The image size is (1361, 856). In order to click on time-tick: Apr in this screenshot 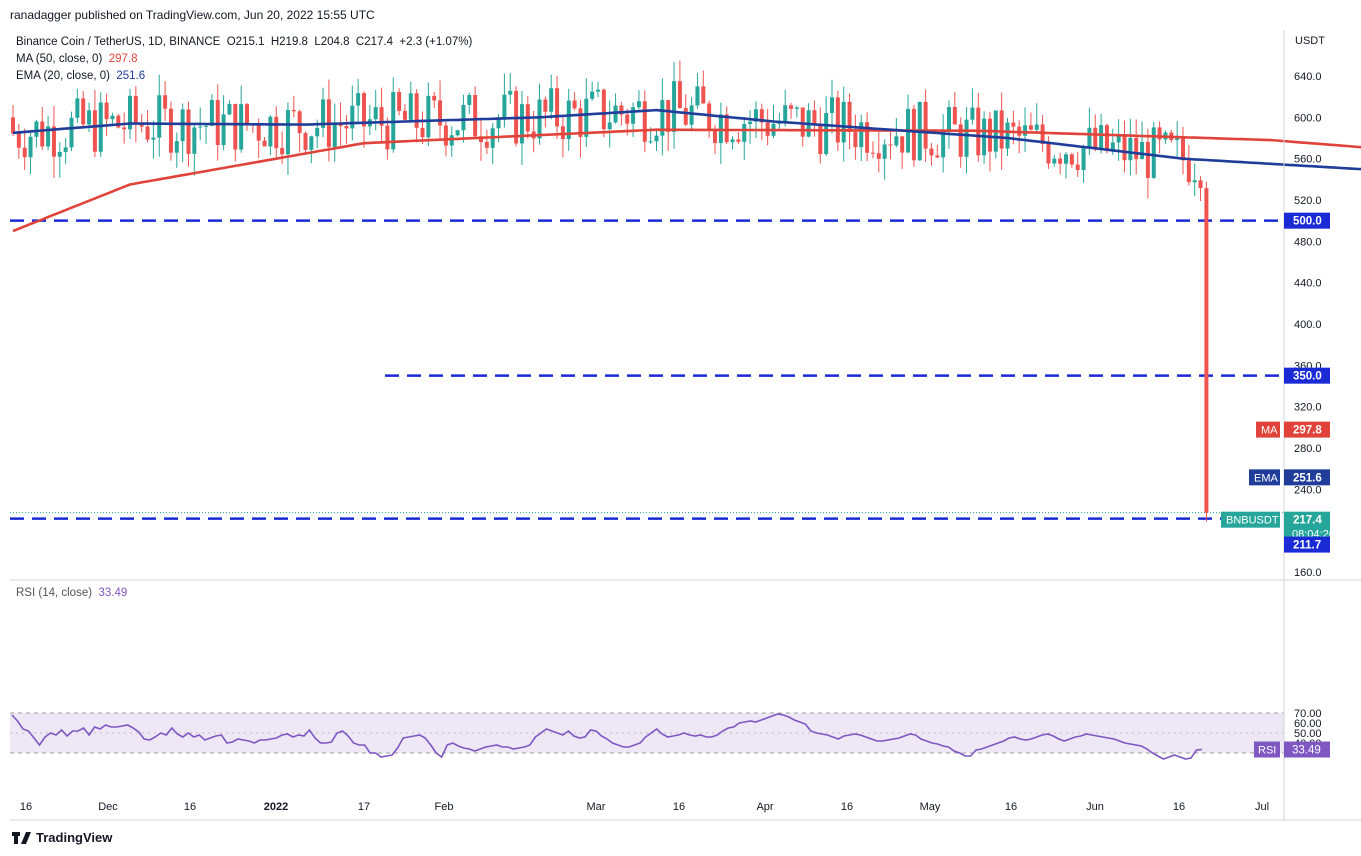, I will do `click(764, 807)`.